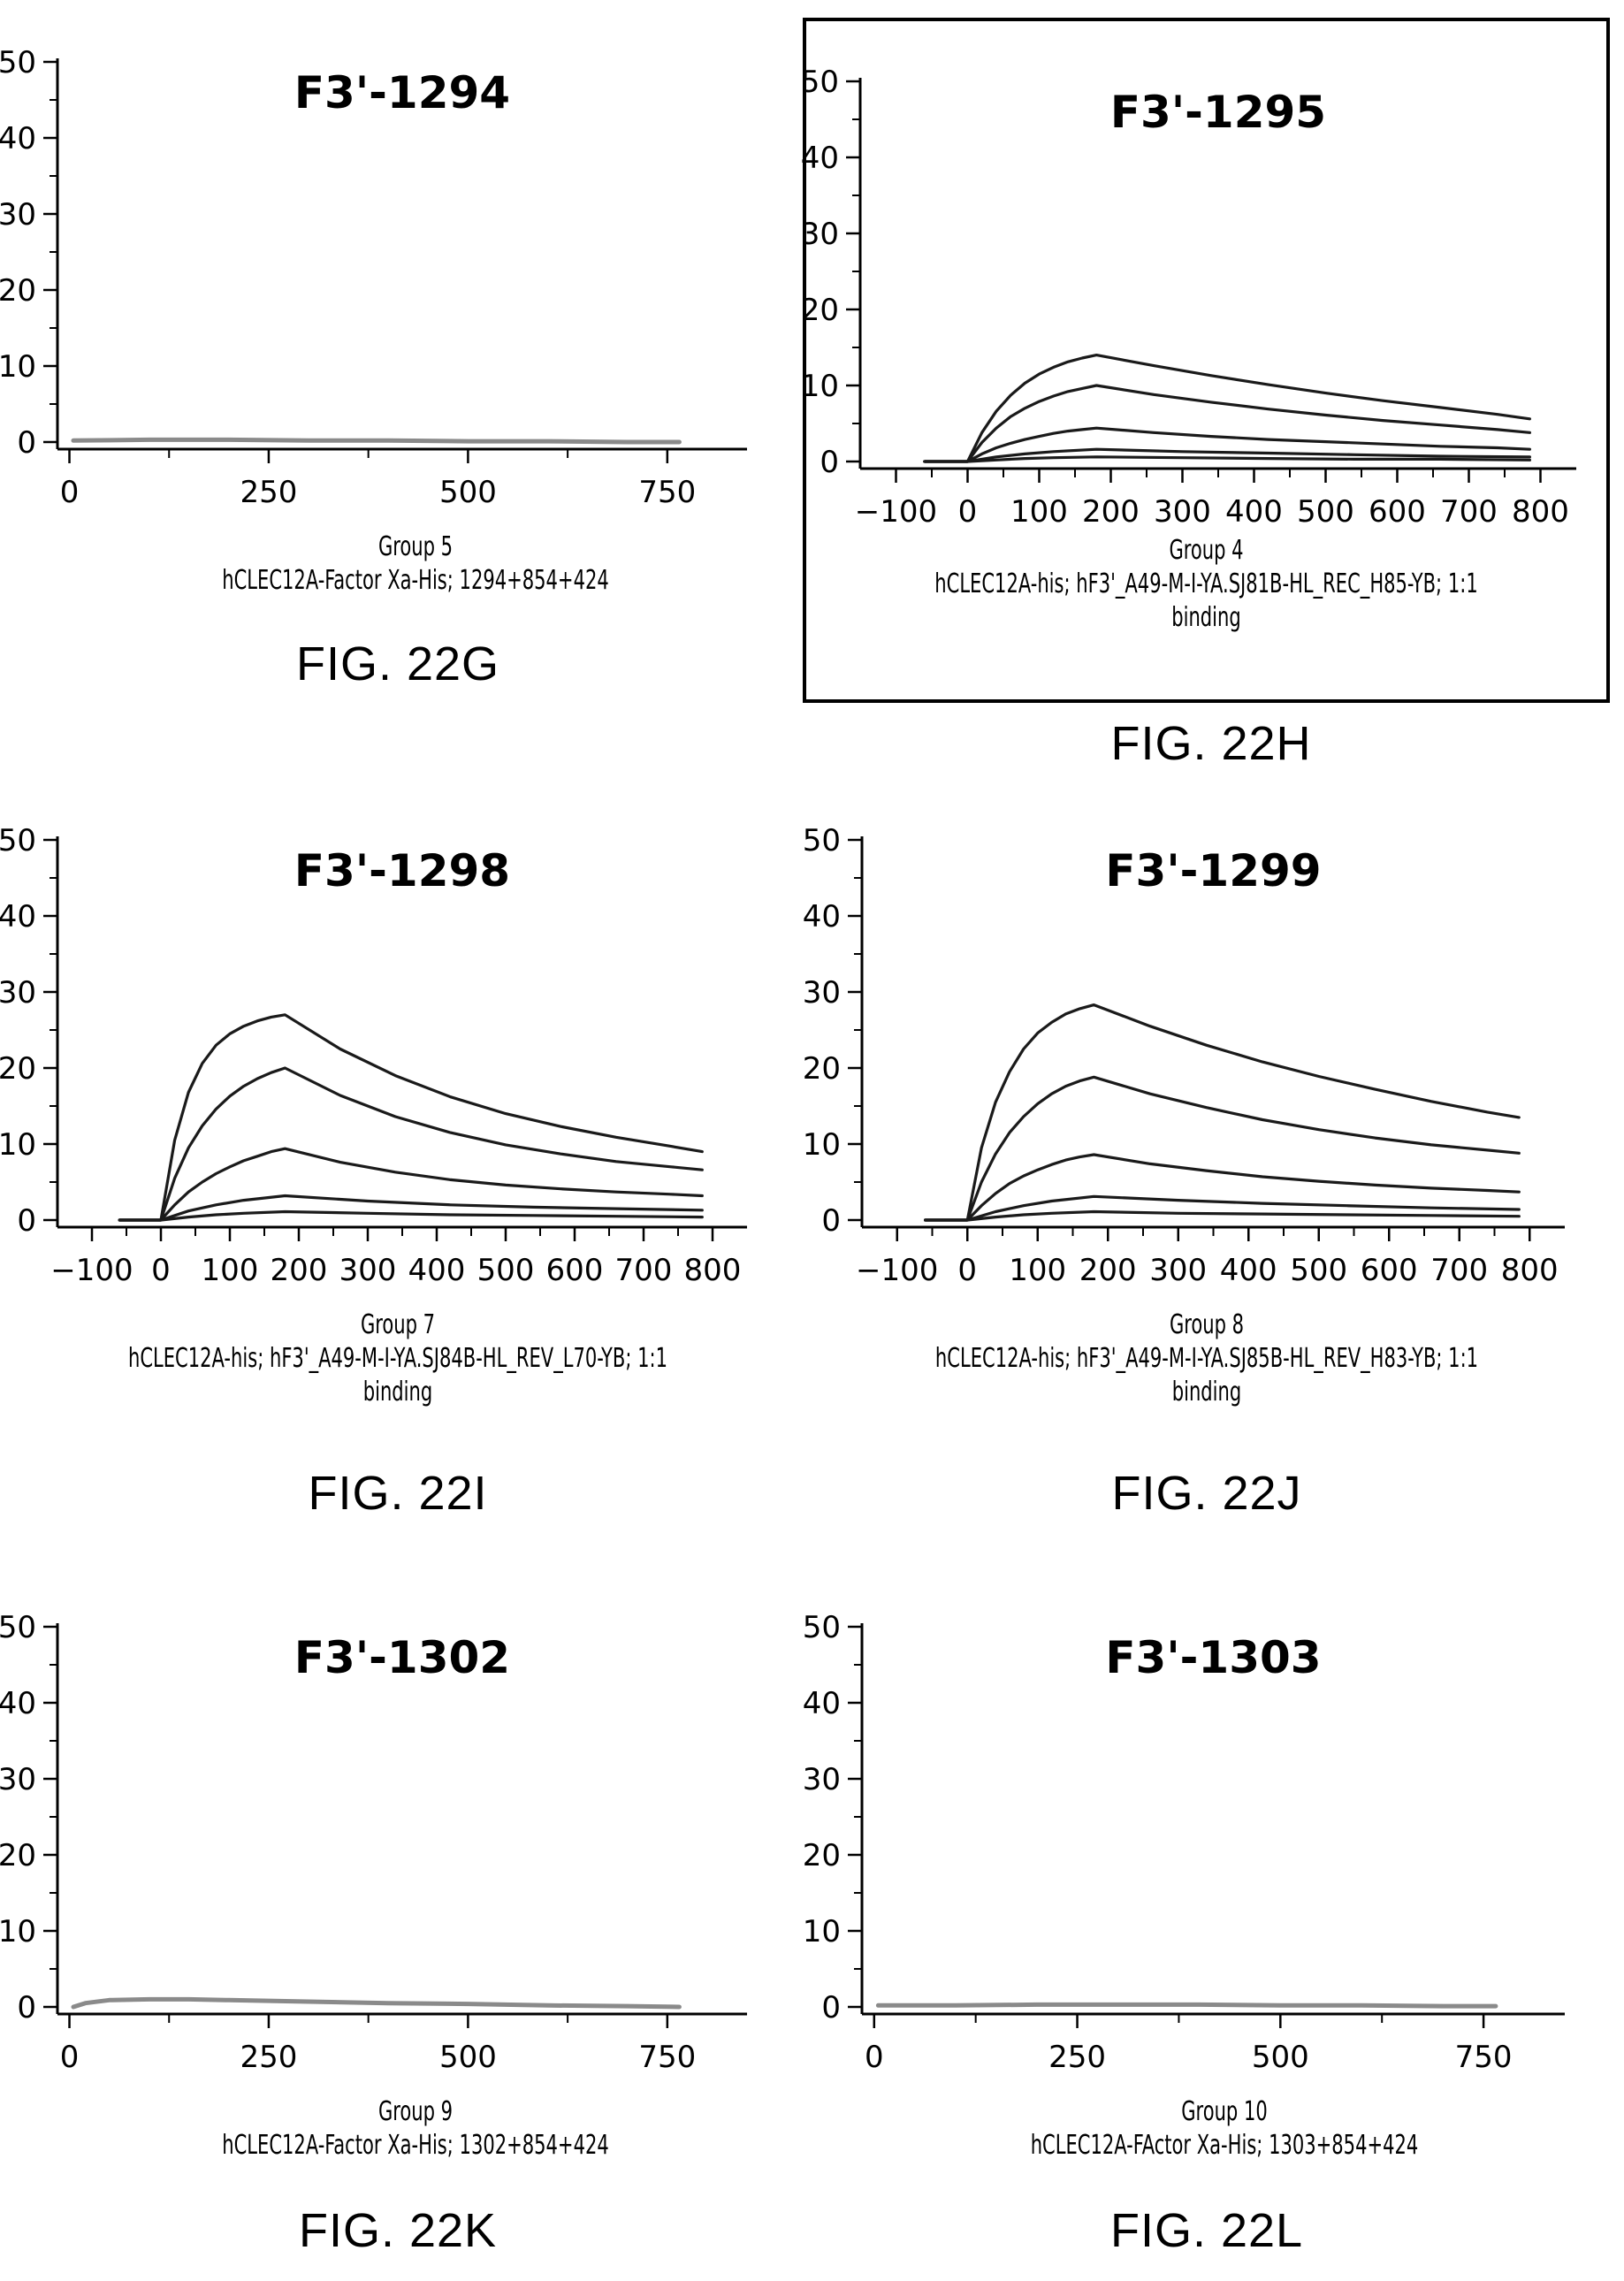  Describe the element at coordinates (1037, 1270) in the screenshot. I see `x-tick-label: 100` at that location.